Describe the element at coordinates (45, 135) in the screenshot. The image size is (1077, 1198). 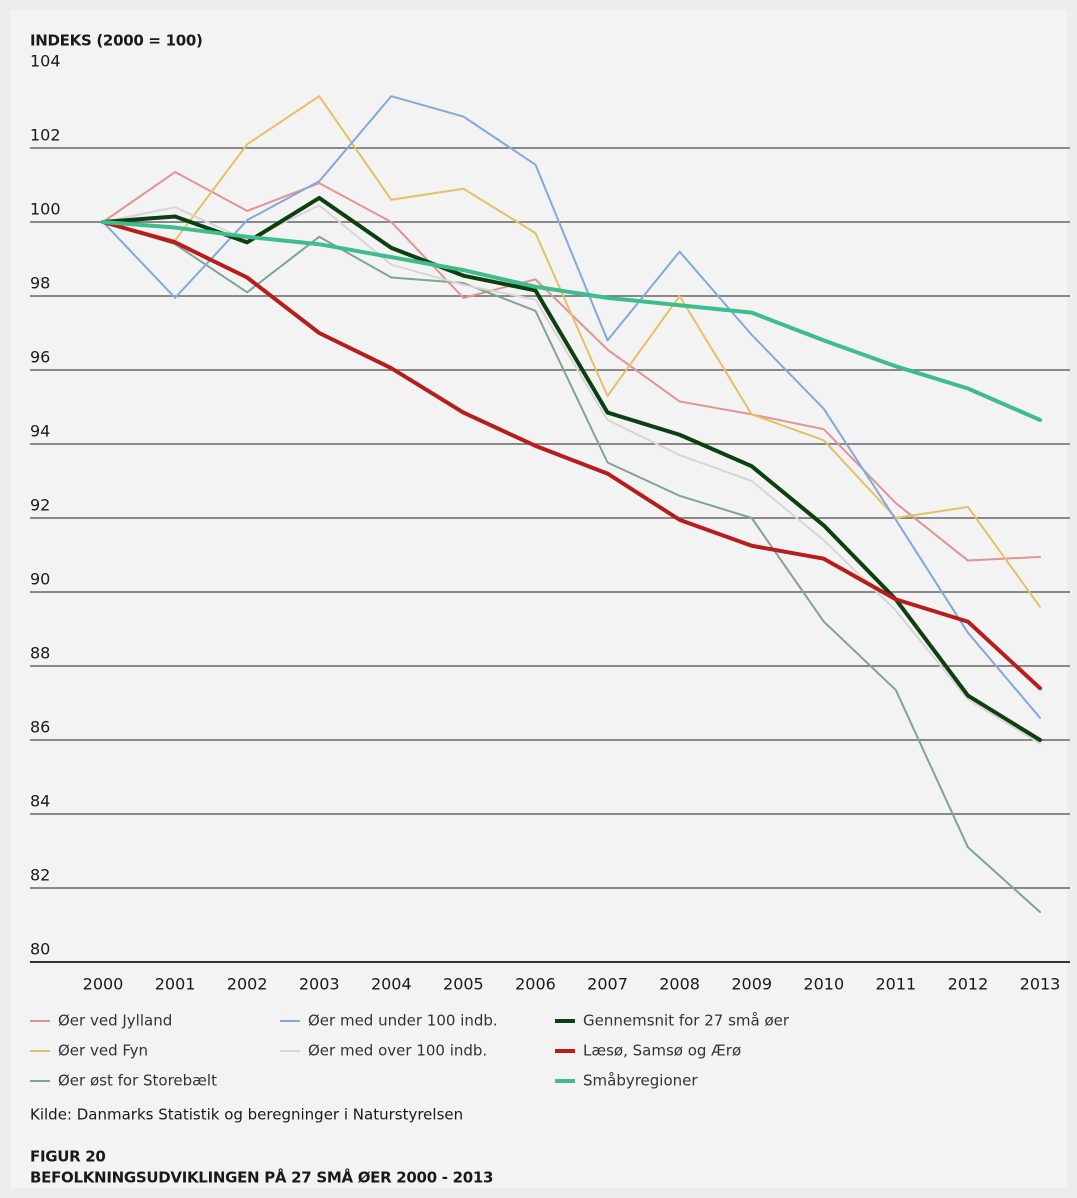
I see `y-tick-label: 102` at that location.